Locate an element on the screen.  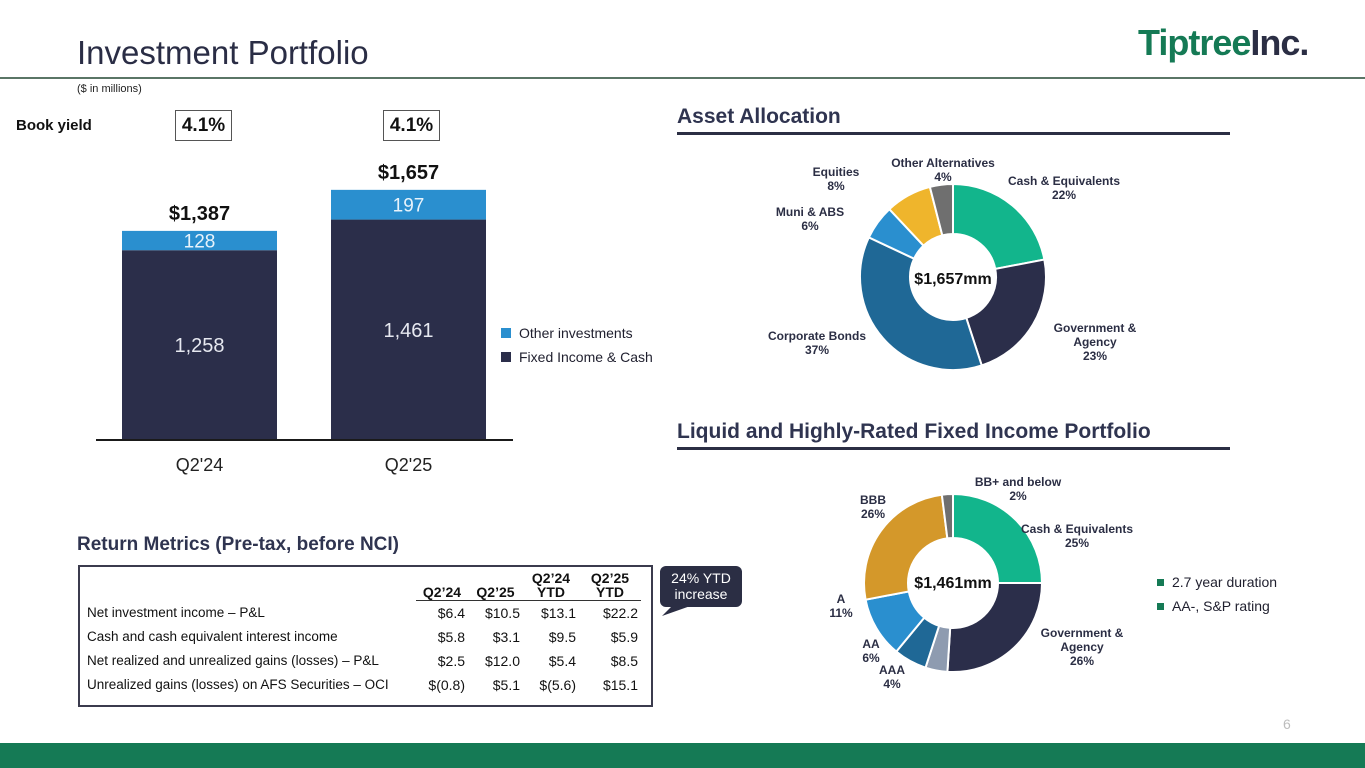
bar-data-label: 1,461 is located at coordinates (408, 331).